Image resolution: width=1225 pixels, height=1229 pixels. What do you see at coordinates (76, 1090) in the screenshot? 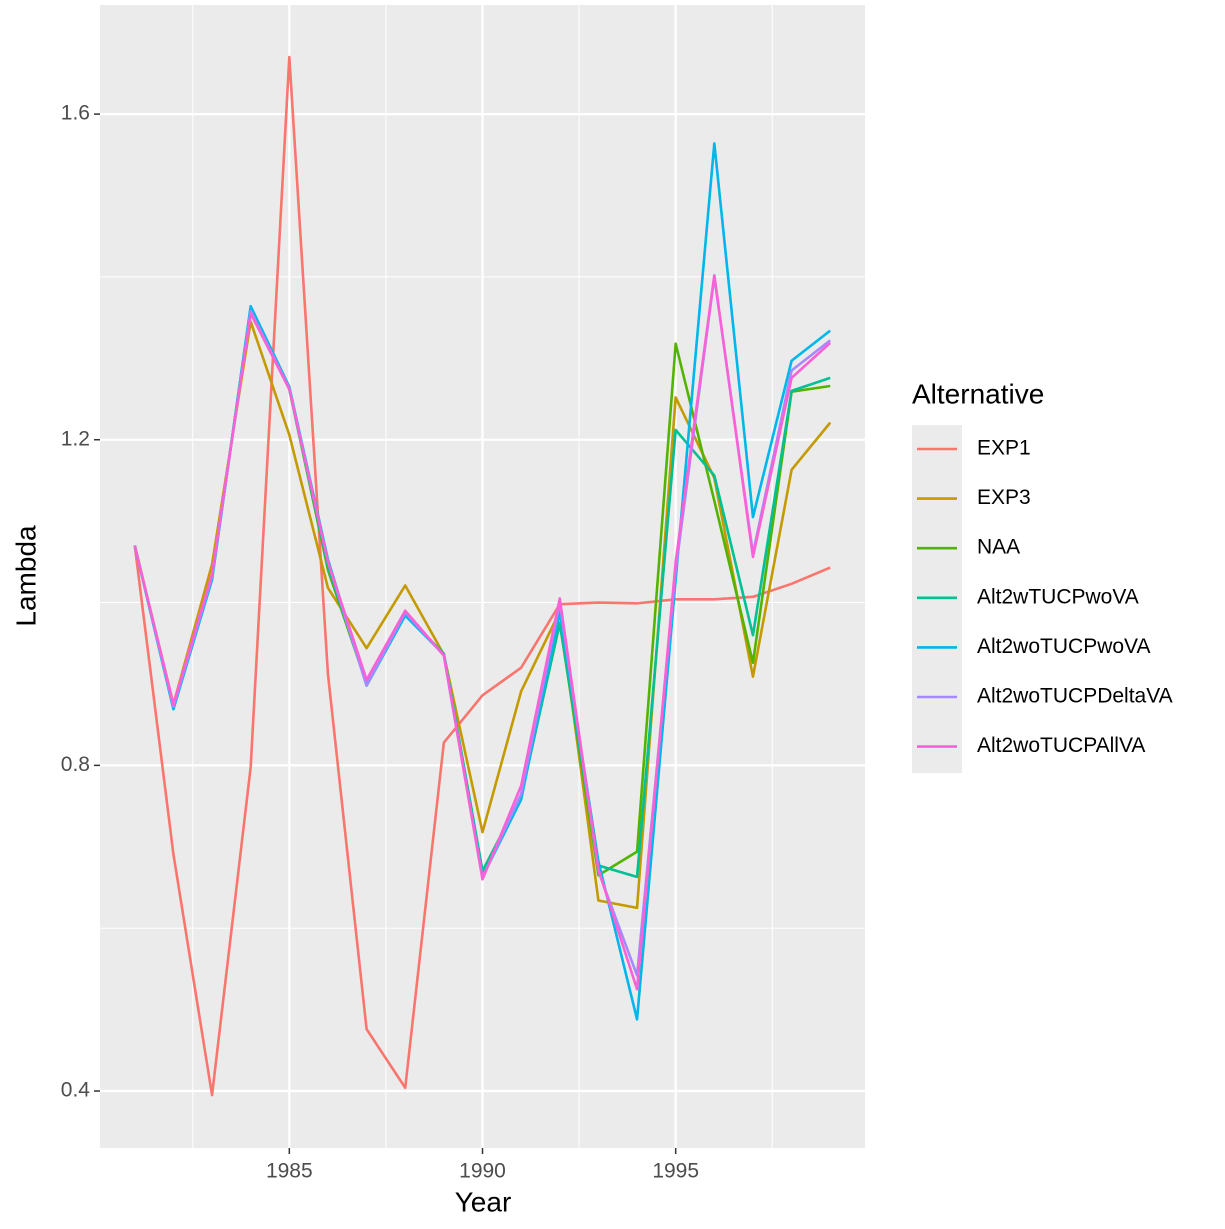
I see `y-tick-label: 0.4` at bounding box center [76, 1090].